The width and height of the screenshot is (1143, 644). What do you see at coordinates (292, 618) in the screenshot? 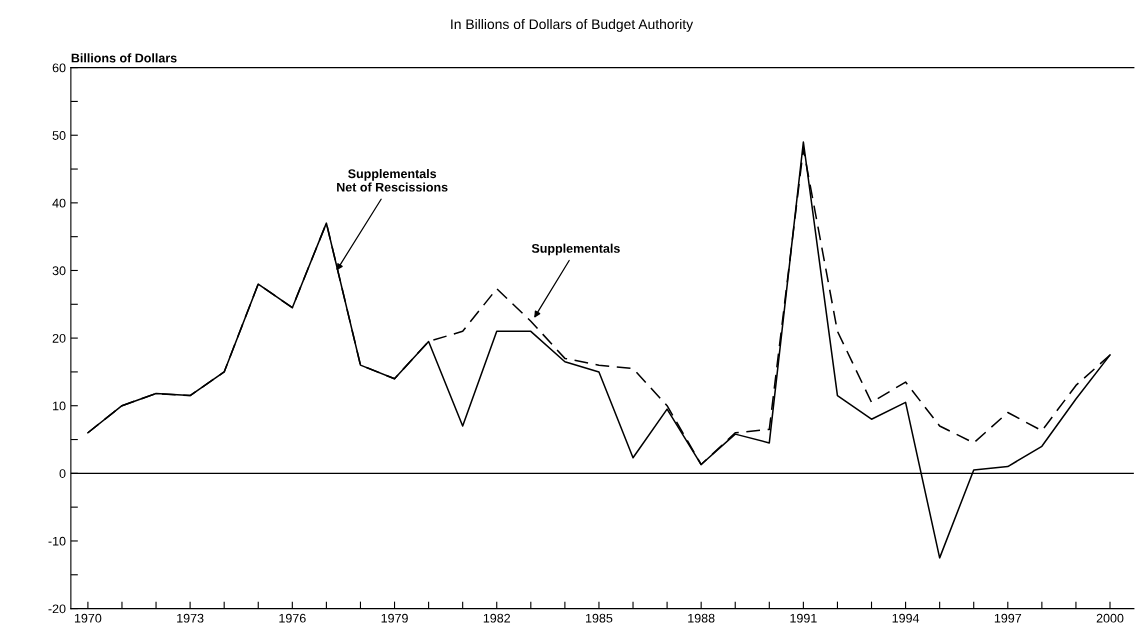
I see `x-tick-label: 1976` at bounding box center [292, 618].